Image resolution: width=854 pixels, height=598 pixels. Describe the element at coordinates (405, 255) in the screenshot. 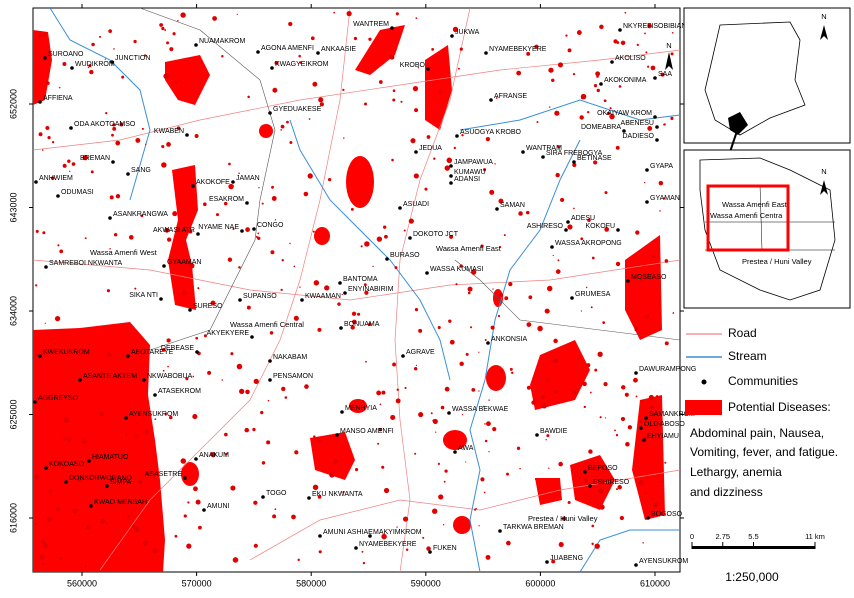

I see `community-label: BURASO` at that location.